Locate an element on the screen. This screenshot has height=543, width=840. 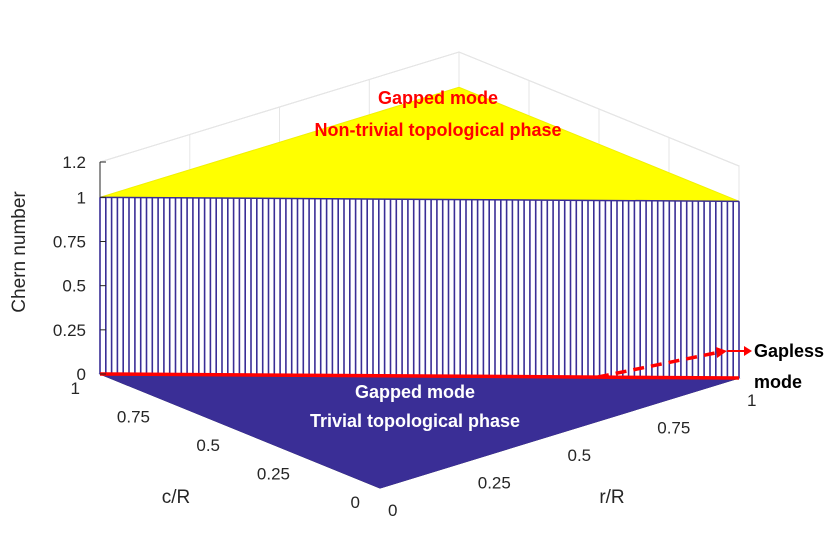
lower-region-label-phase: Trivial topological phase is located at coordinates (415, 421).